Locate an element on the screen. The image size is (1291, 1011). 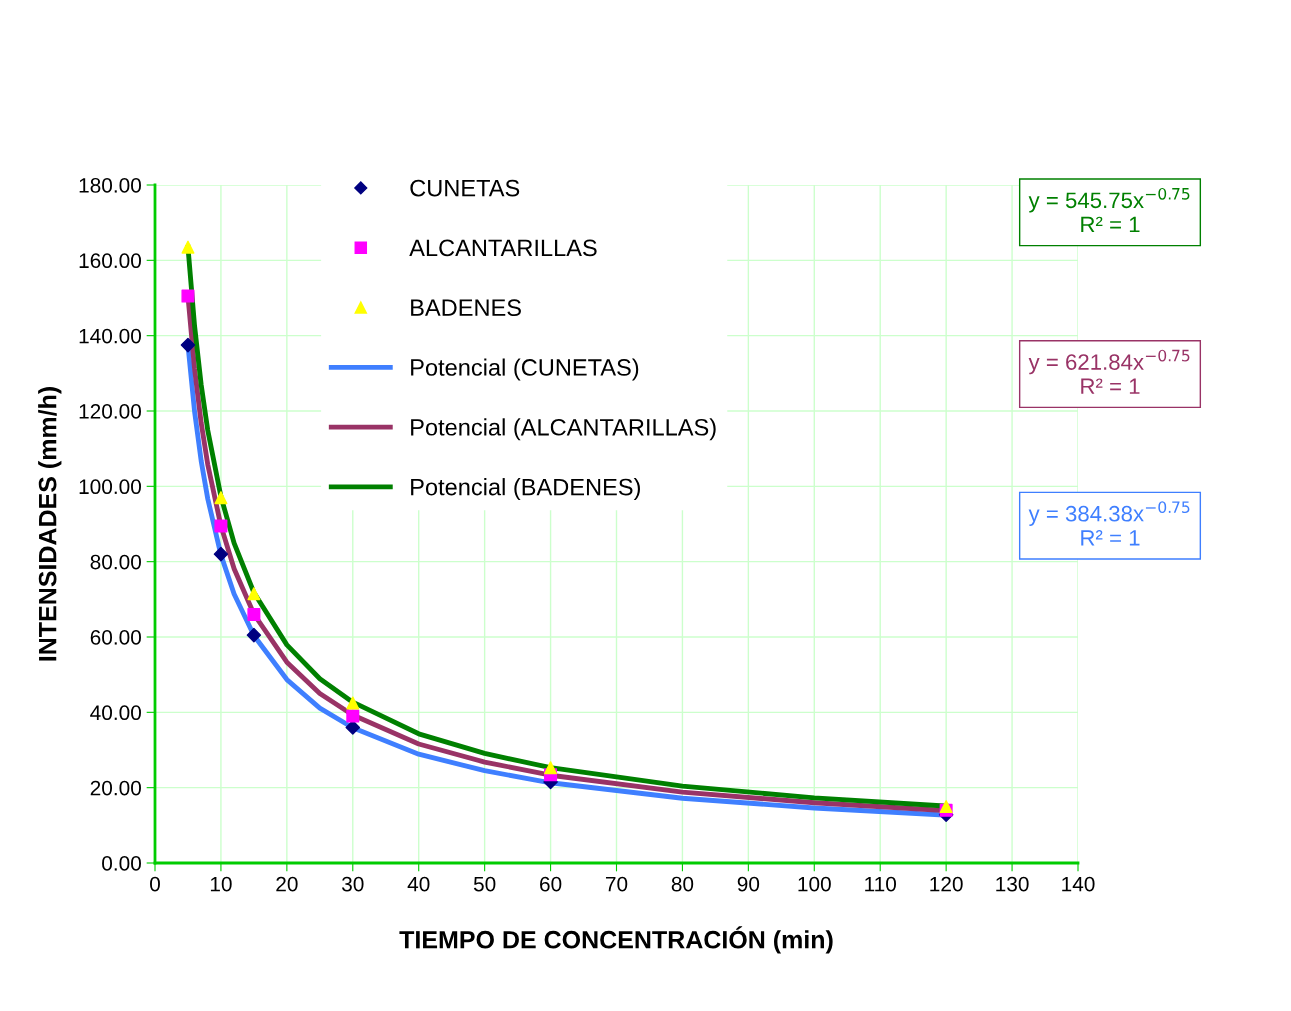
x-tick-label: 30 is located at coordinates (352, 884).